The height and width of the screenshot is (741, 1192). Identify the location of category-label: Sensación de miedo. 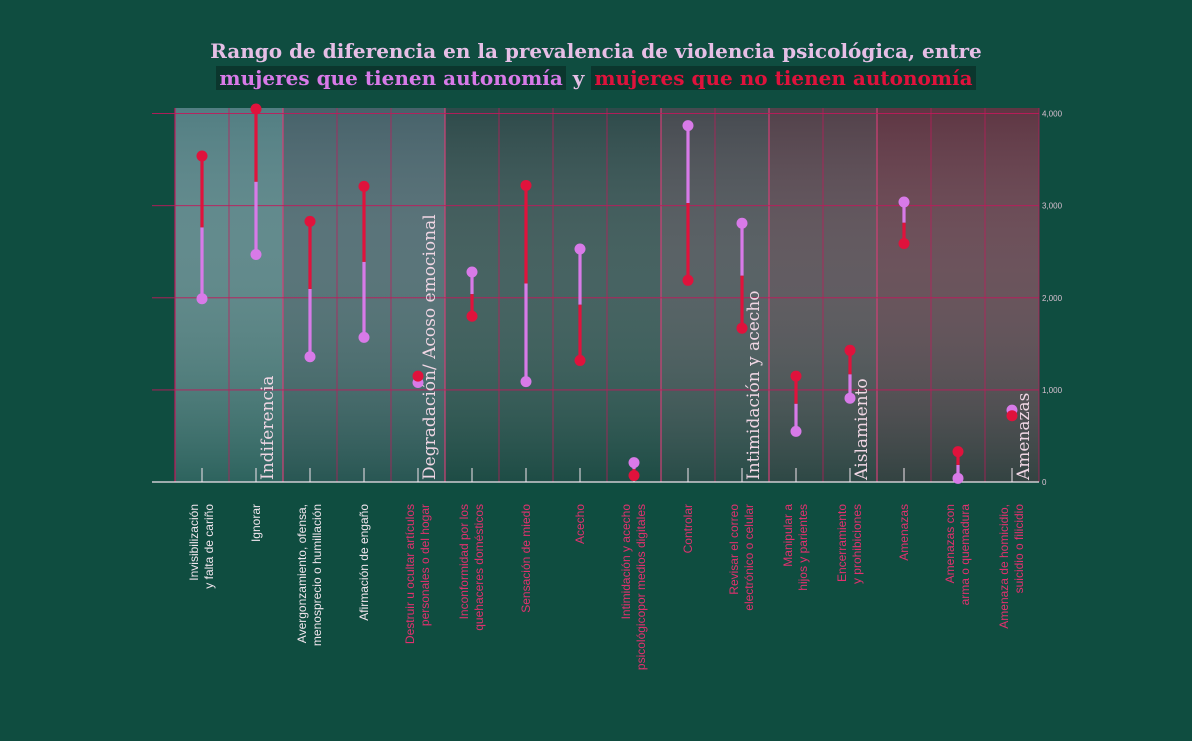
(526, 558).